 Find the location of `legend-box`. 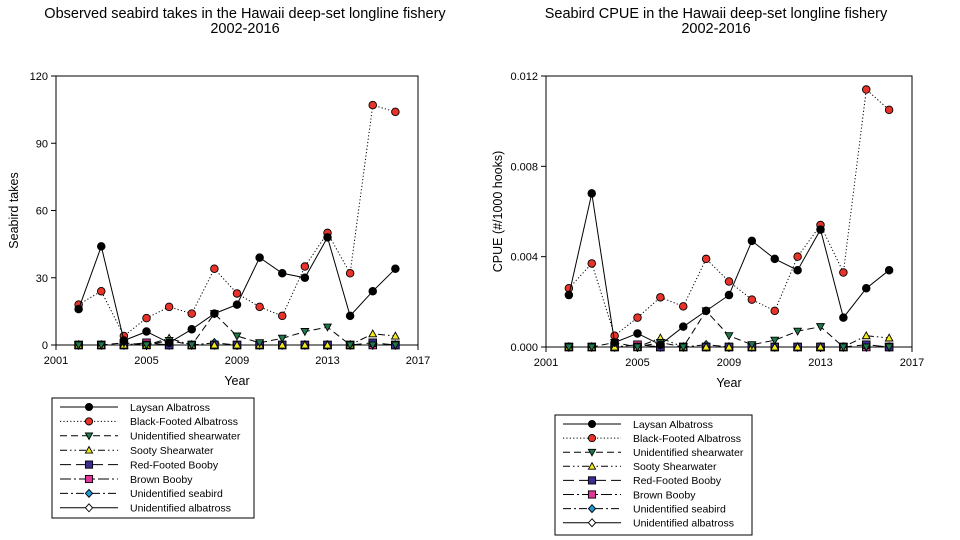

legend-box is located at coordinates (653, 475).